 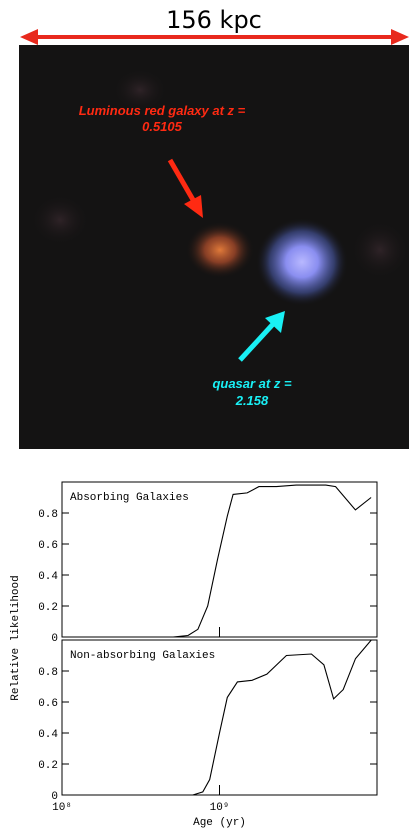 I want to click on annotation: quasar at z =, so click(x=252, y=383).